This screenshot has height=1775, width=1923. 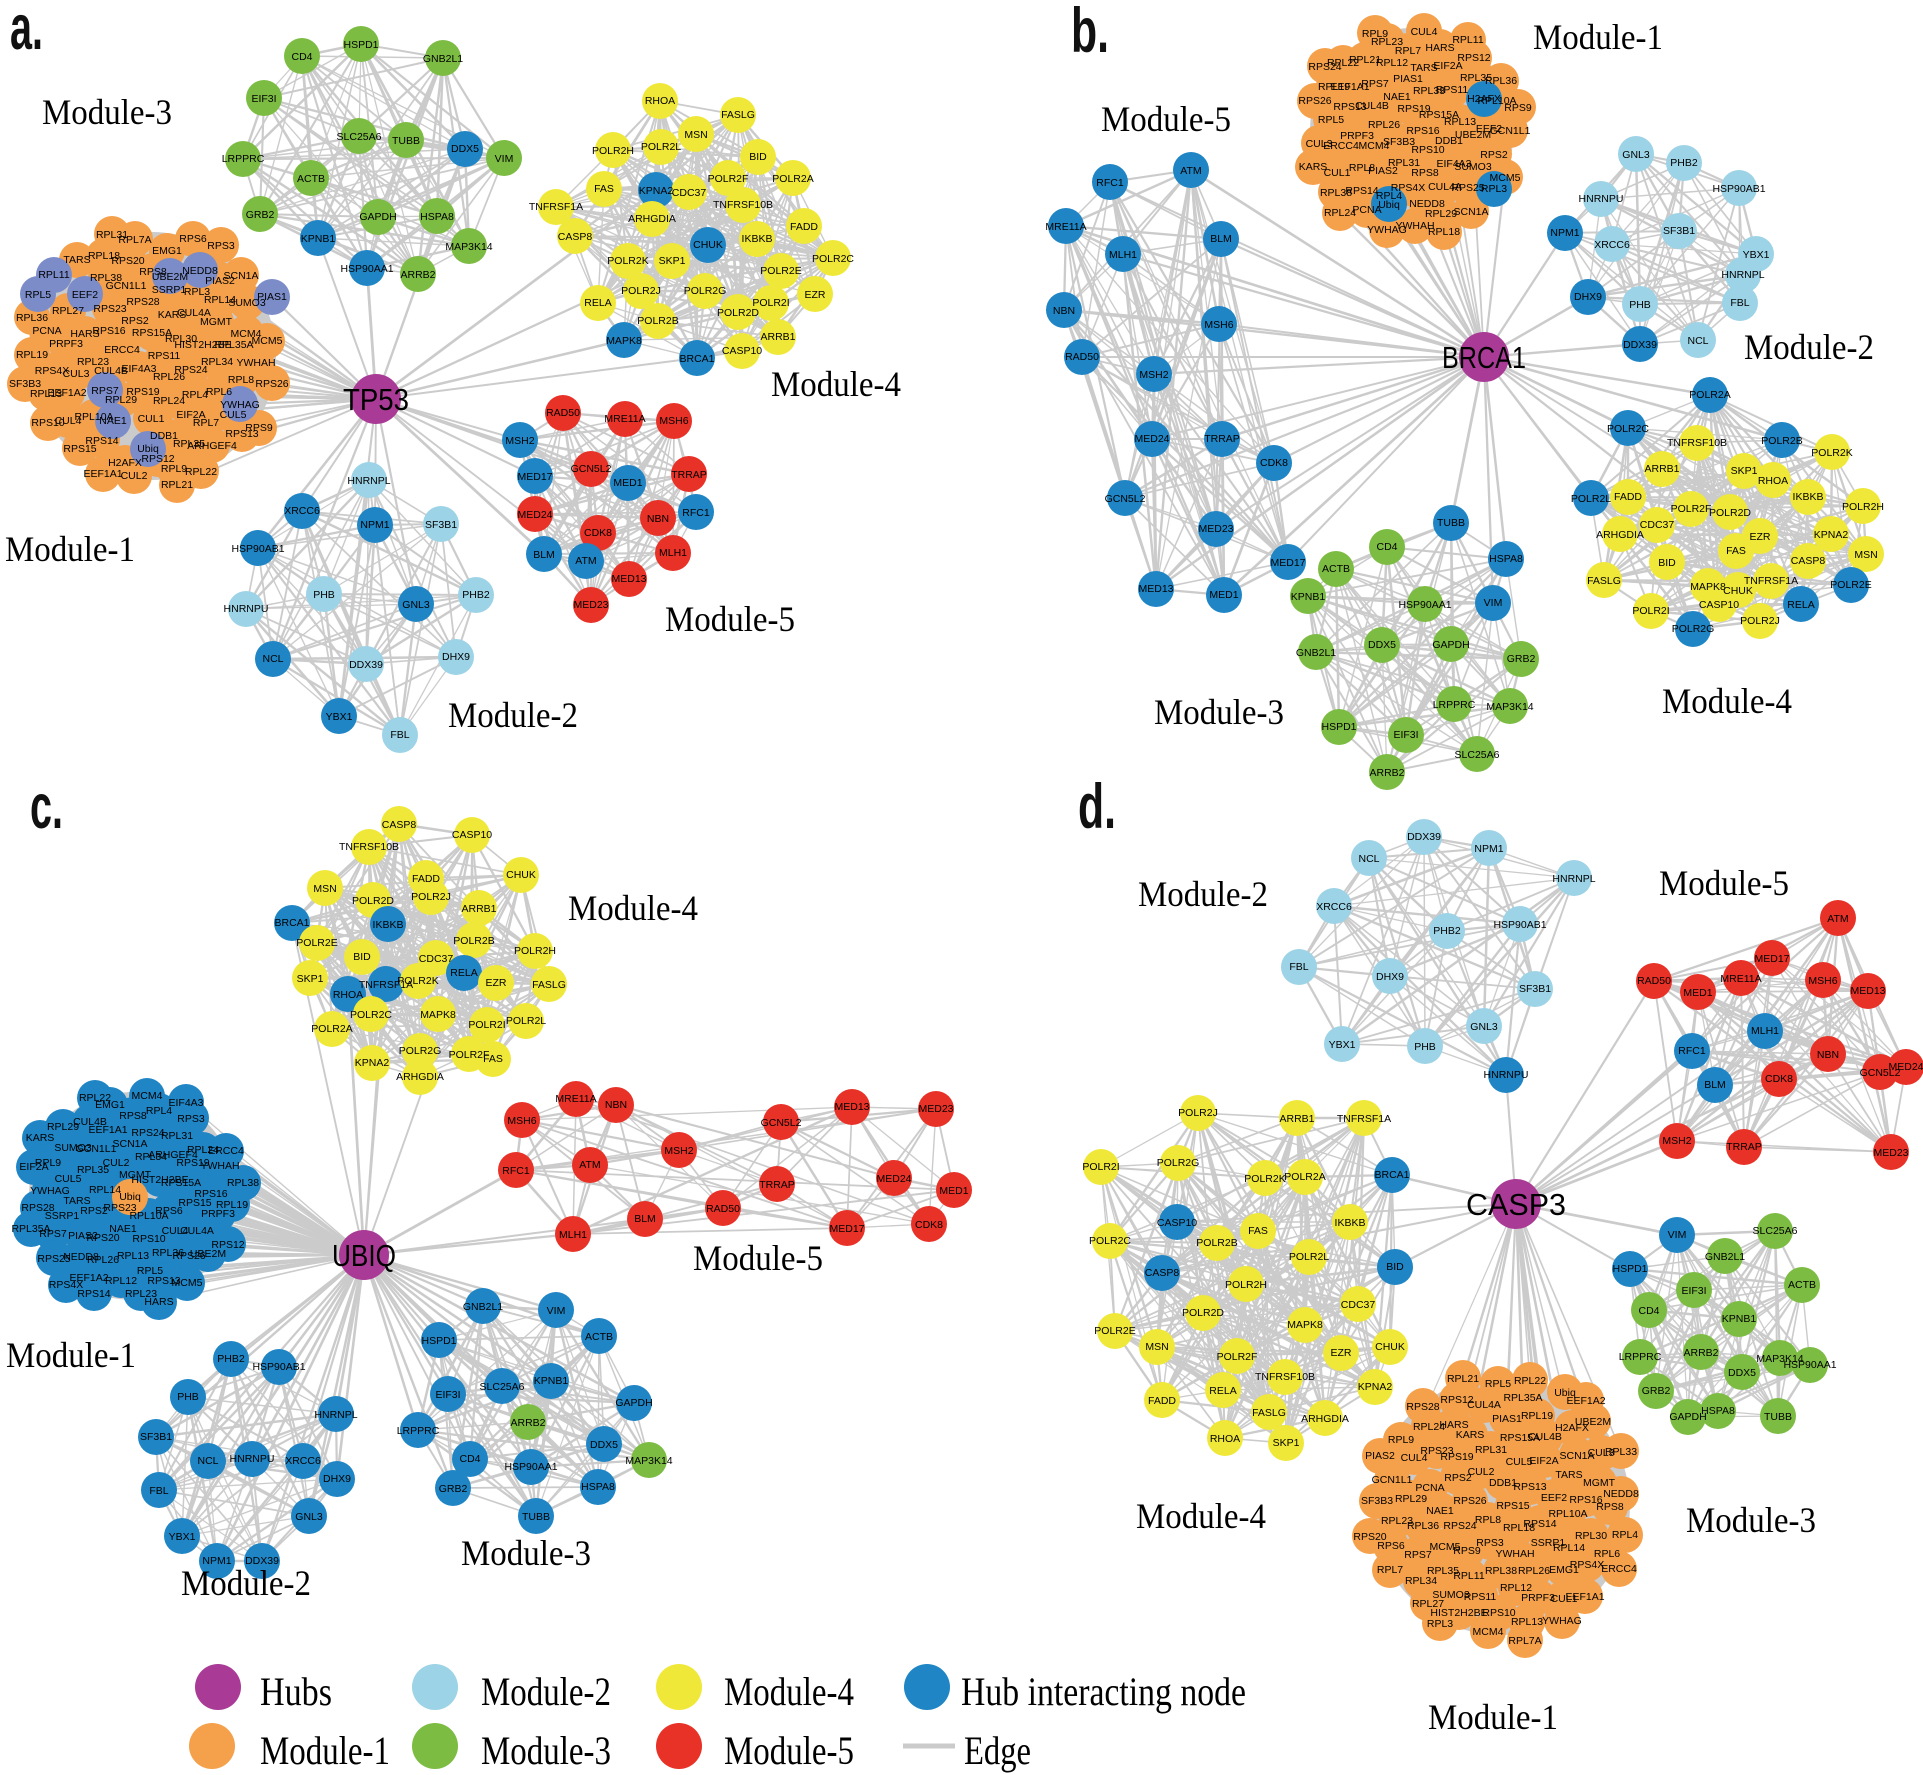 What do you see at coordinates (1591, 1536) in the screenshot?
I see `svg-text: RPL30` at bounding box center [1591, 1536].